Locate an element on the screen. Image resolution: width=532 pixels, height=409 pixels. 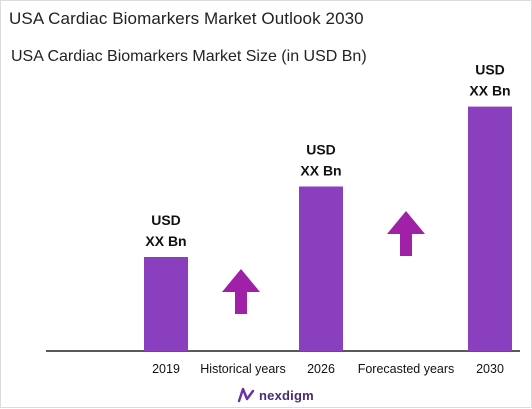
data-label-2030-1: USD is located at coordinates (490, 70).